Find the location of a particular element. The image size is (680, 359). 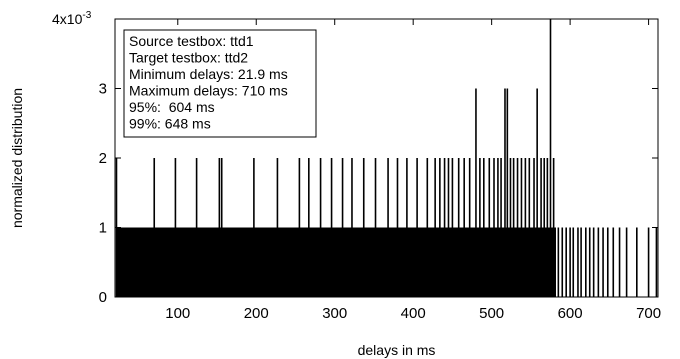

y-axis-exponent-label: 4x10⁻³ is located at coordinates (72, 18).